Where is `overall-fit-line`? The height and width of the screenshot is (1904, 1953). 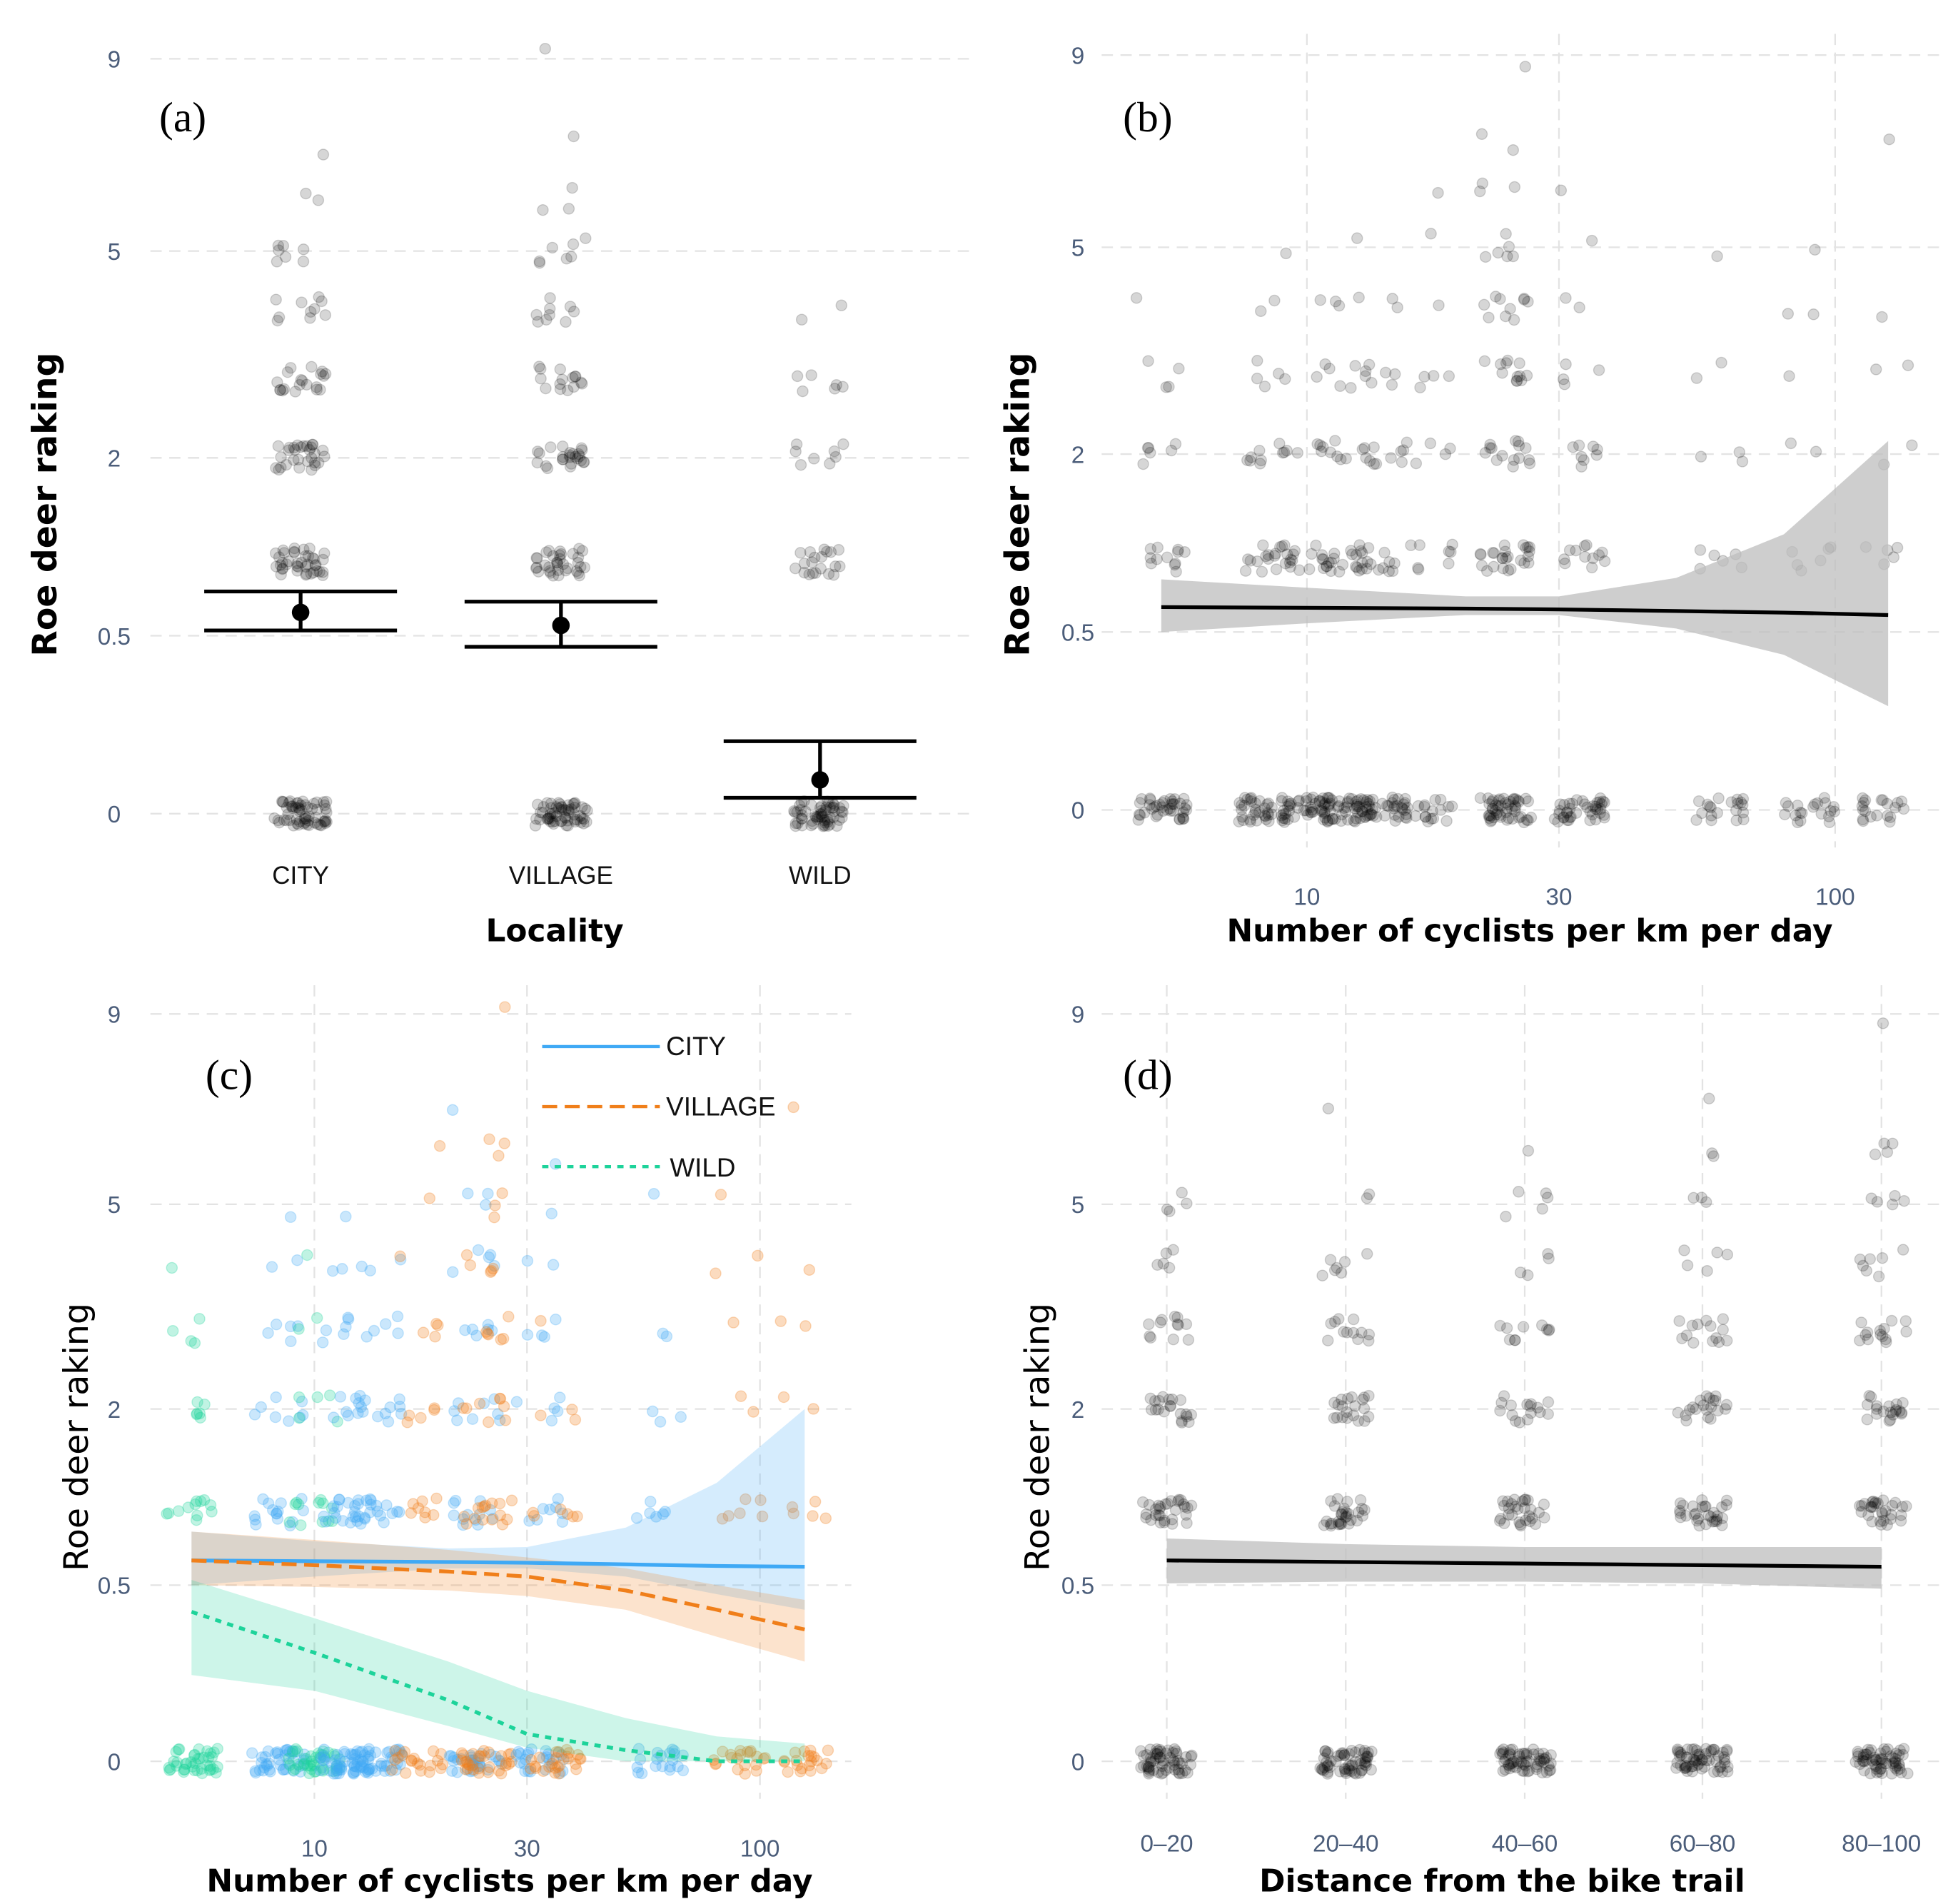
overall-fit-line is located at coordinates (1525, 611).